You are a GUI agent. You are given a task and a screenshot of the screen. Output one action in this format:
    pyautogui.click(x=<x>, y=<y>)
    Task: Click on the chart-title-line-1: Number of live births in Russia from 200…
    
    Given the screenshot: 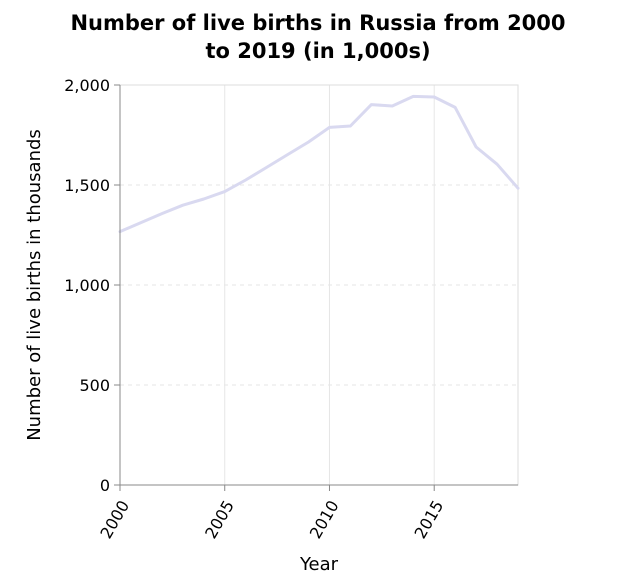 What is the action you would take?
    pyautogui.click(x=317, y=23)
    